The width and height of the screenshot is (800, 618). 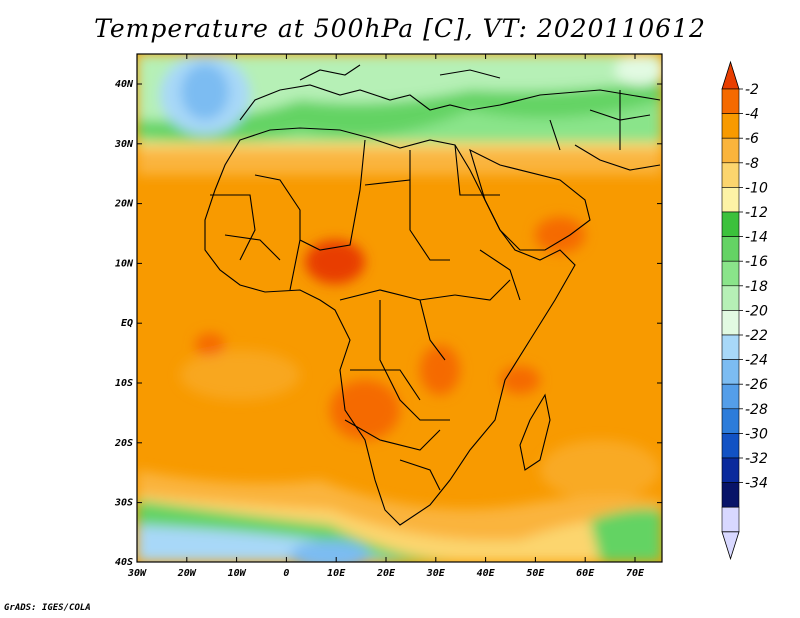 What do you see at coordinates (756, 336) in the screenshot?
I see `colorbar-label: -22` at bounding box center [756, 336].